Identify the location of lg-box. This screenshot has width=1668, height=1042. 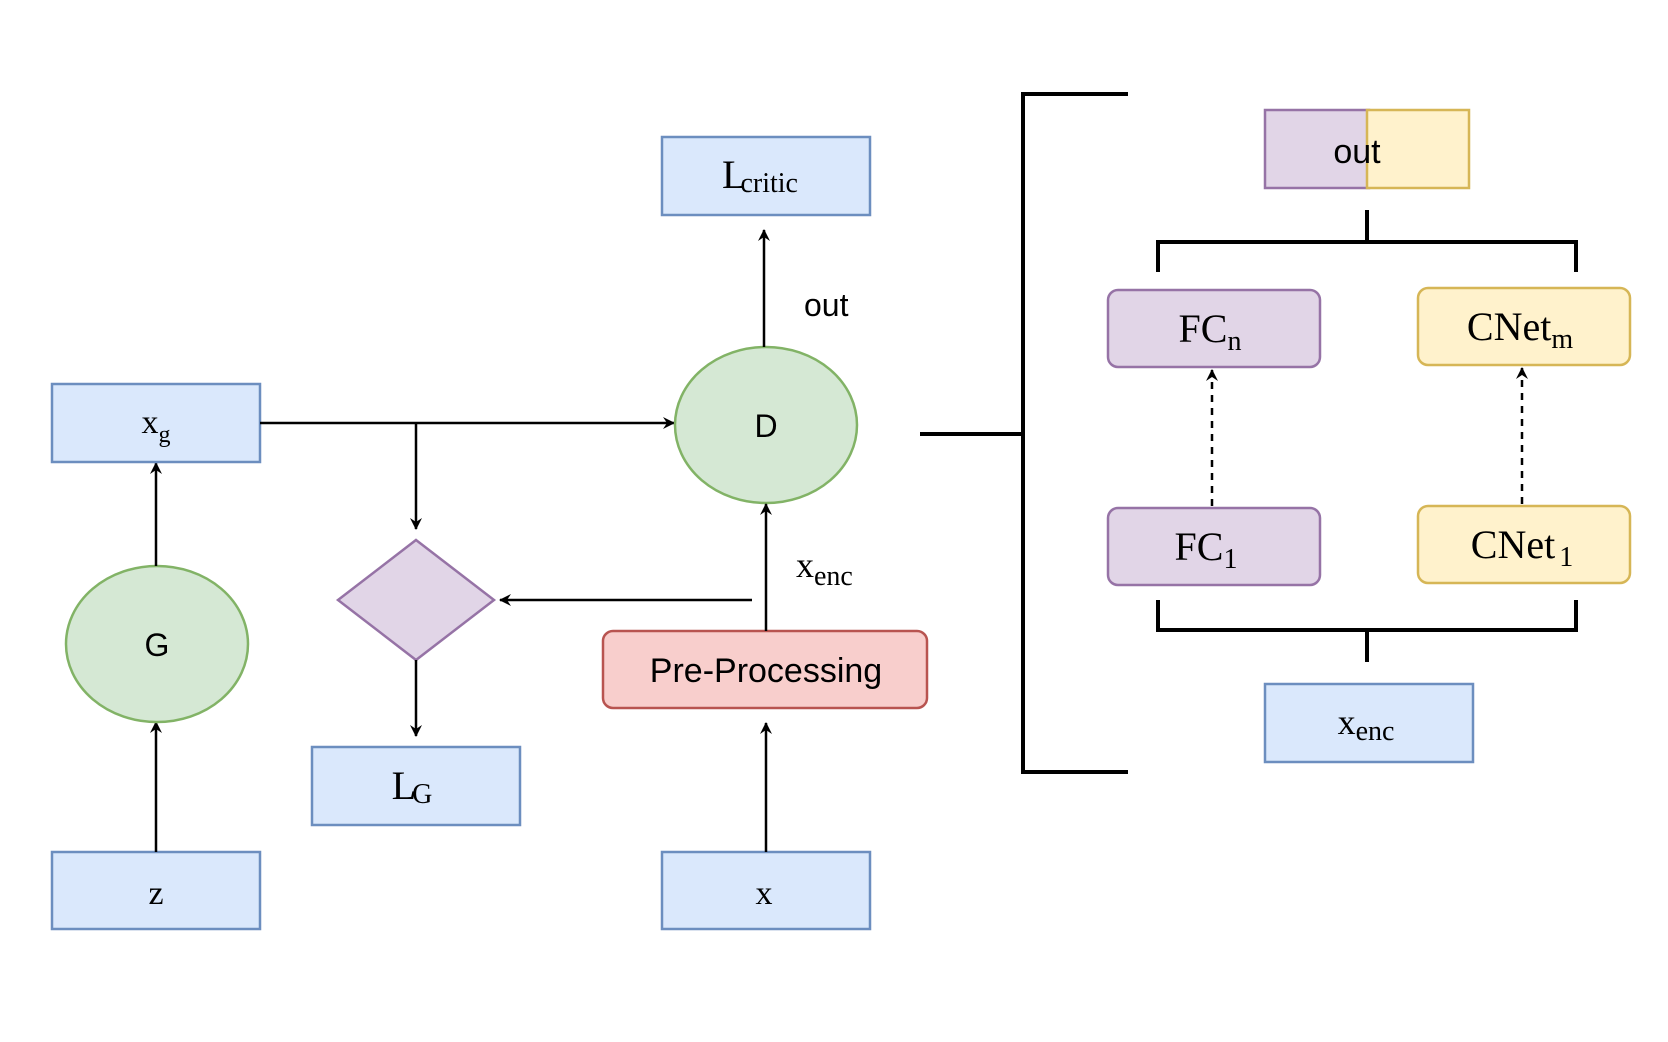
(416, 786).